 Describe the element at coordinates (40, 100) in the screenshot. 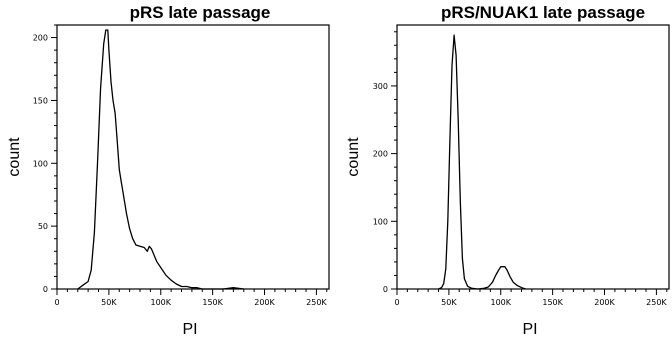

I see `y-tick-label: 150` at that location.